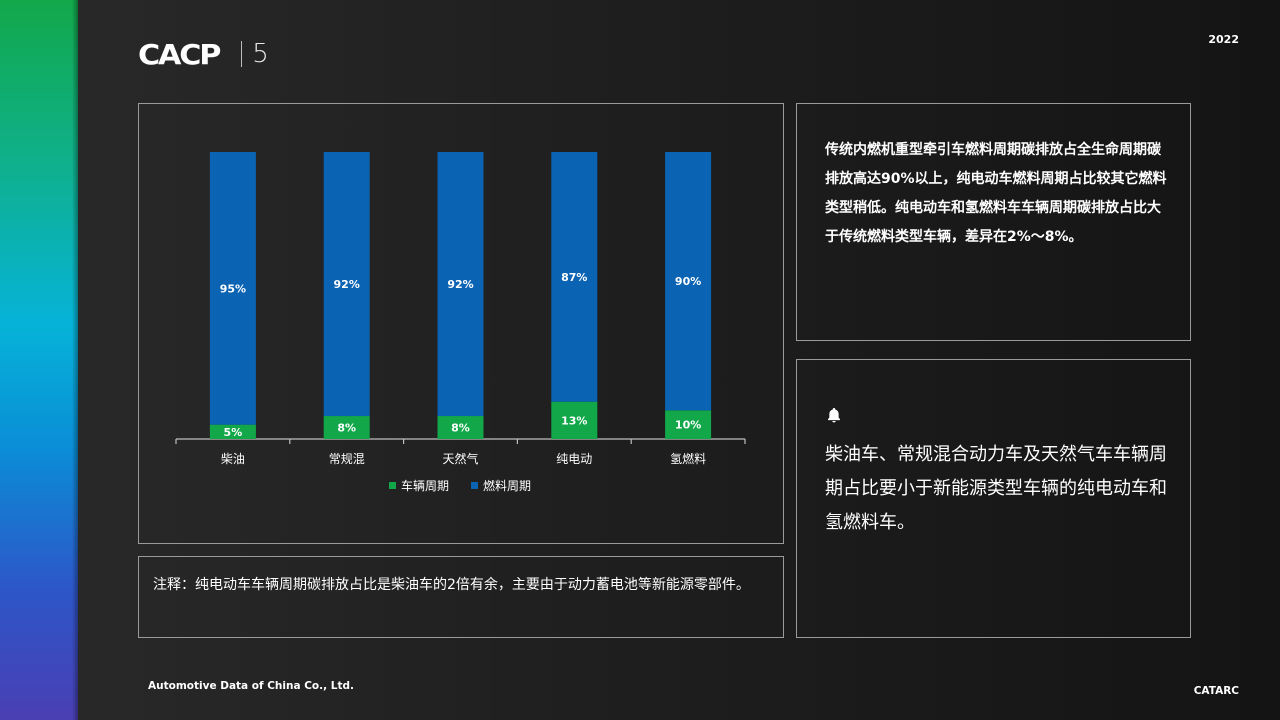 The height and width of the screenshot is (720, 1280). I want to click on side-gradient-strip, so click(39, 360).